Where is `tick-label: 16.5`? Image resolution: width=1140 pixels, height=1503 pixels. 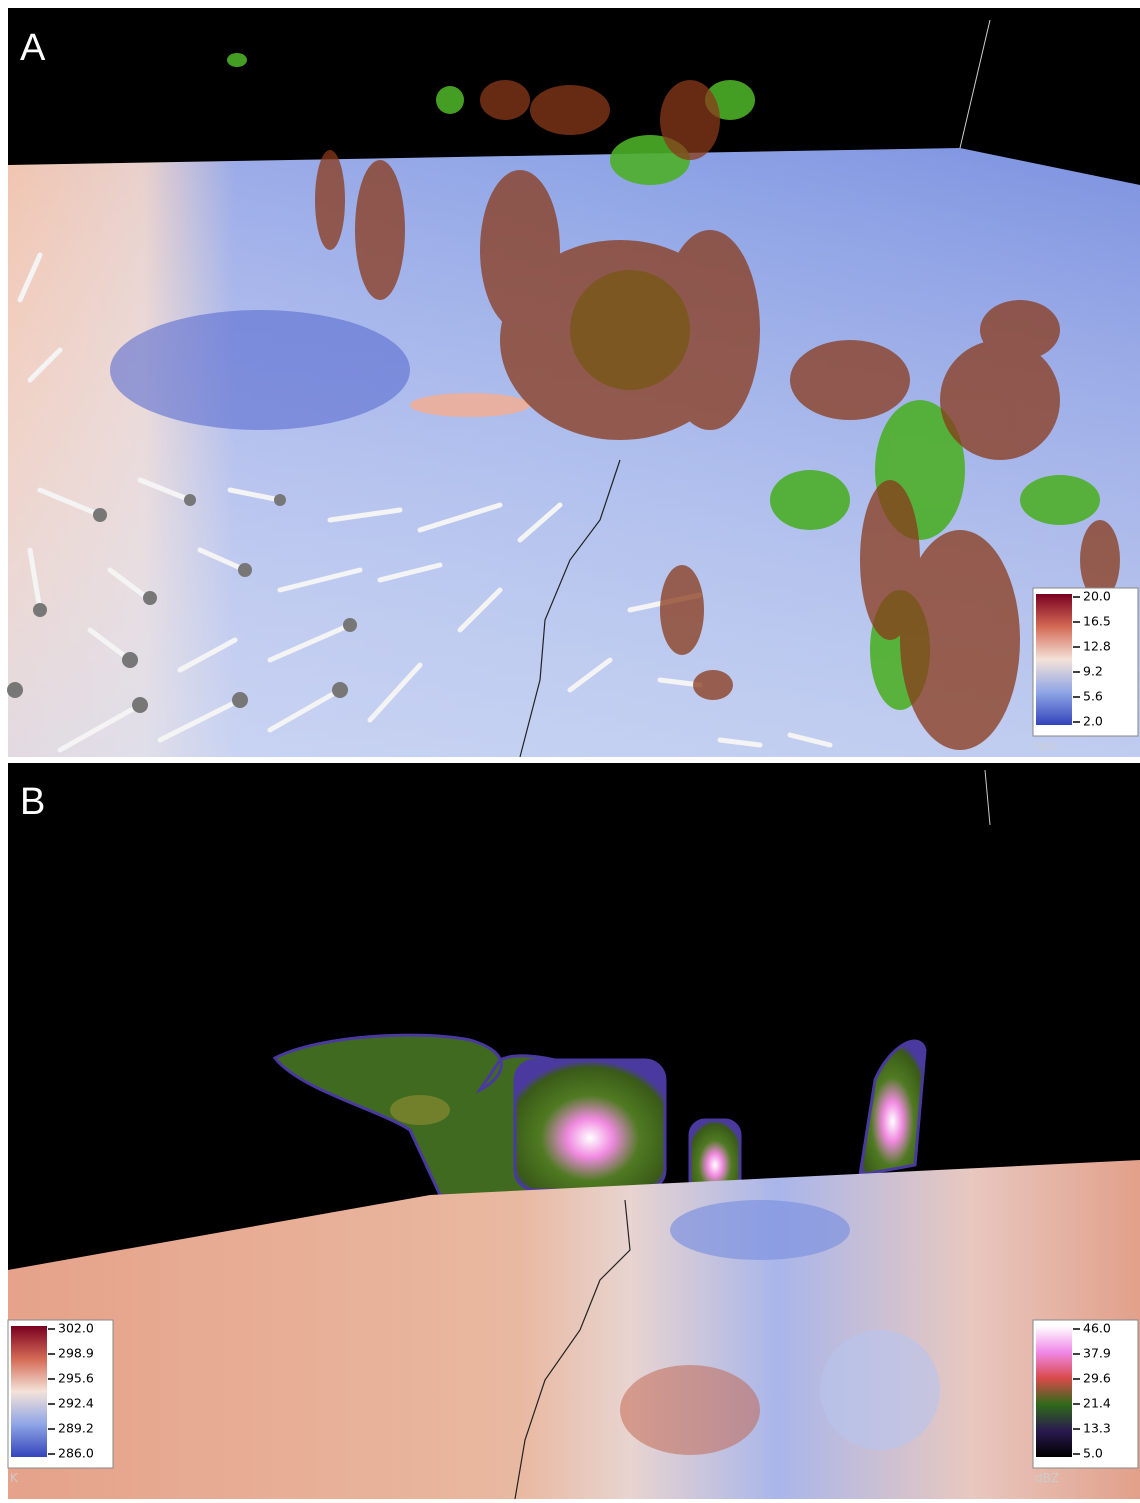
tick-label: 16.5 is located at coordinates (1097, 621).